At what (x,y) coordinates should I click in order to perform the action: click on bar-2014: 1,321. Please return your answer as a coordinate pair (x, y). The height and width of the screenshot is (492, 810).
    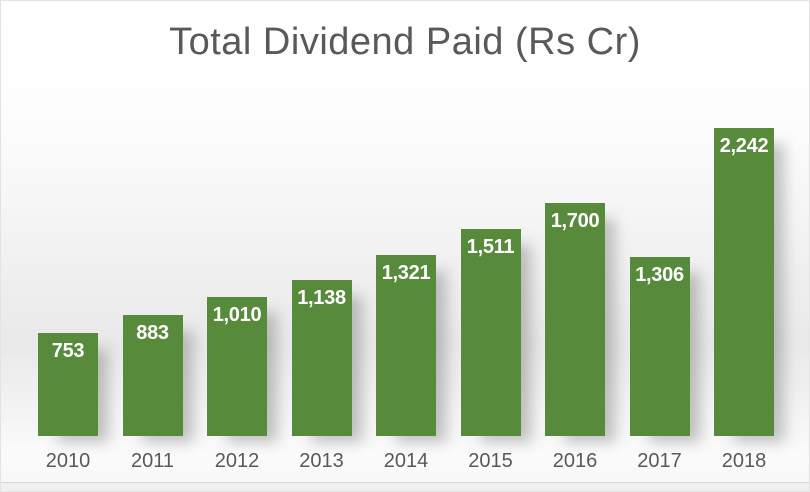
    Looking at the image, I should click on (406, 345).